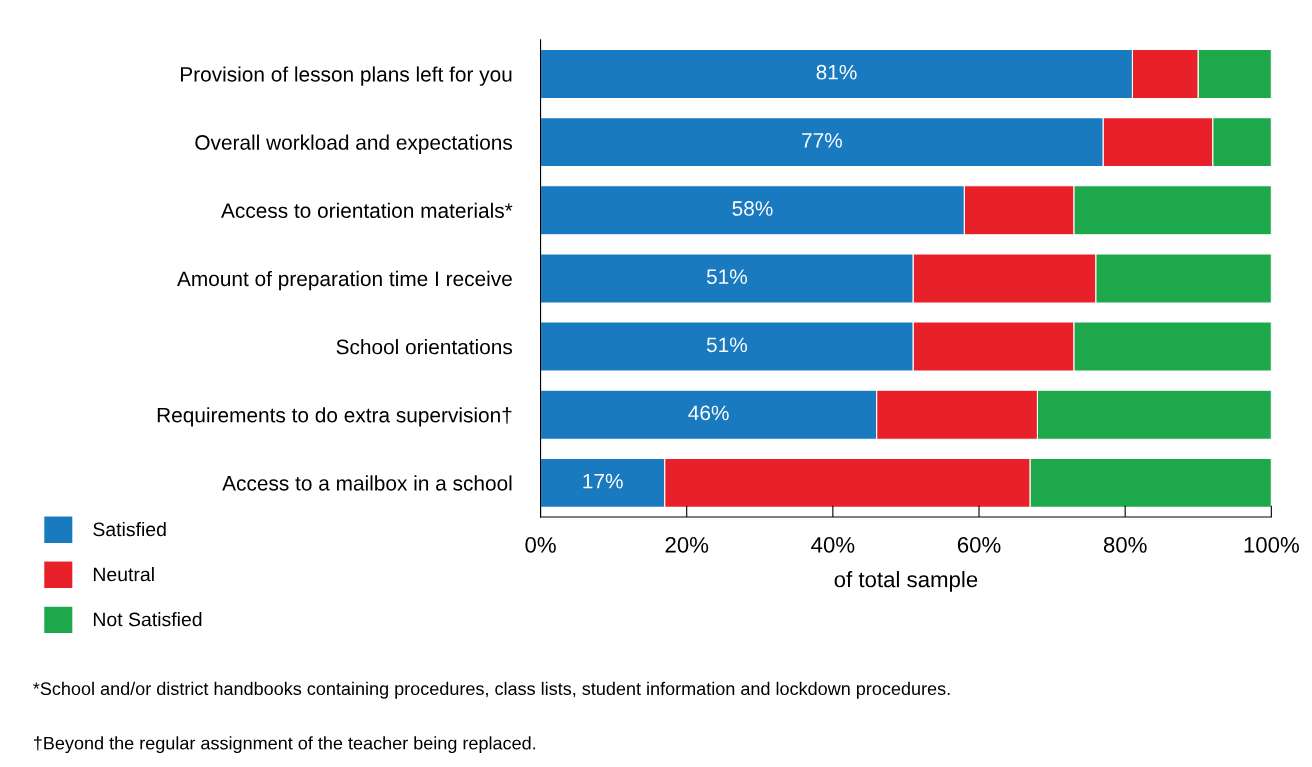  I want to click on data-label: 46%, so click(708, 413).